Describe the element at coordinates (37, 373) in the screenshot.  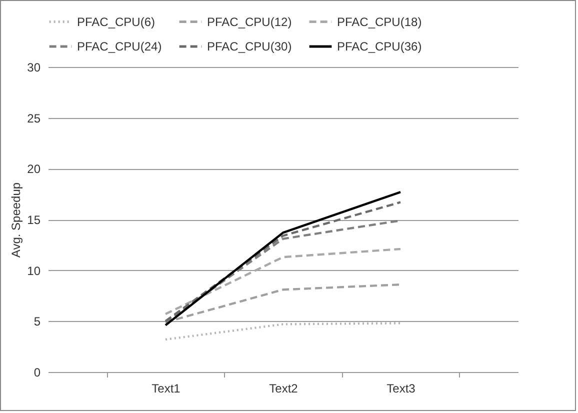
I see `y-tick-label: 0` at that location.